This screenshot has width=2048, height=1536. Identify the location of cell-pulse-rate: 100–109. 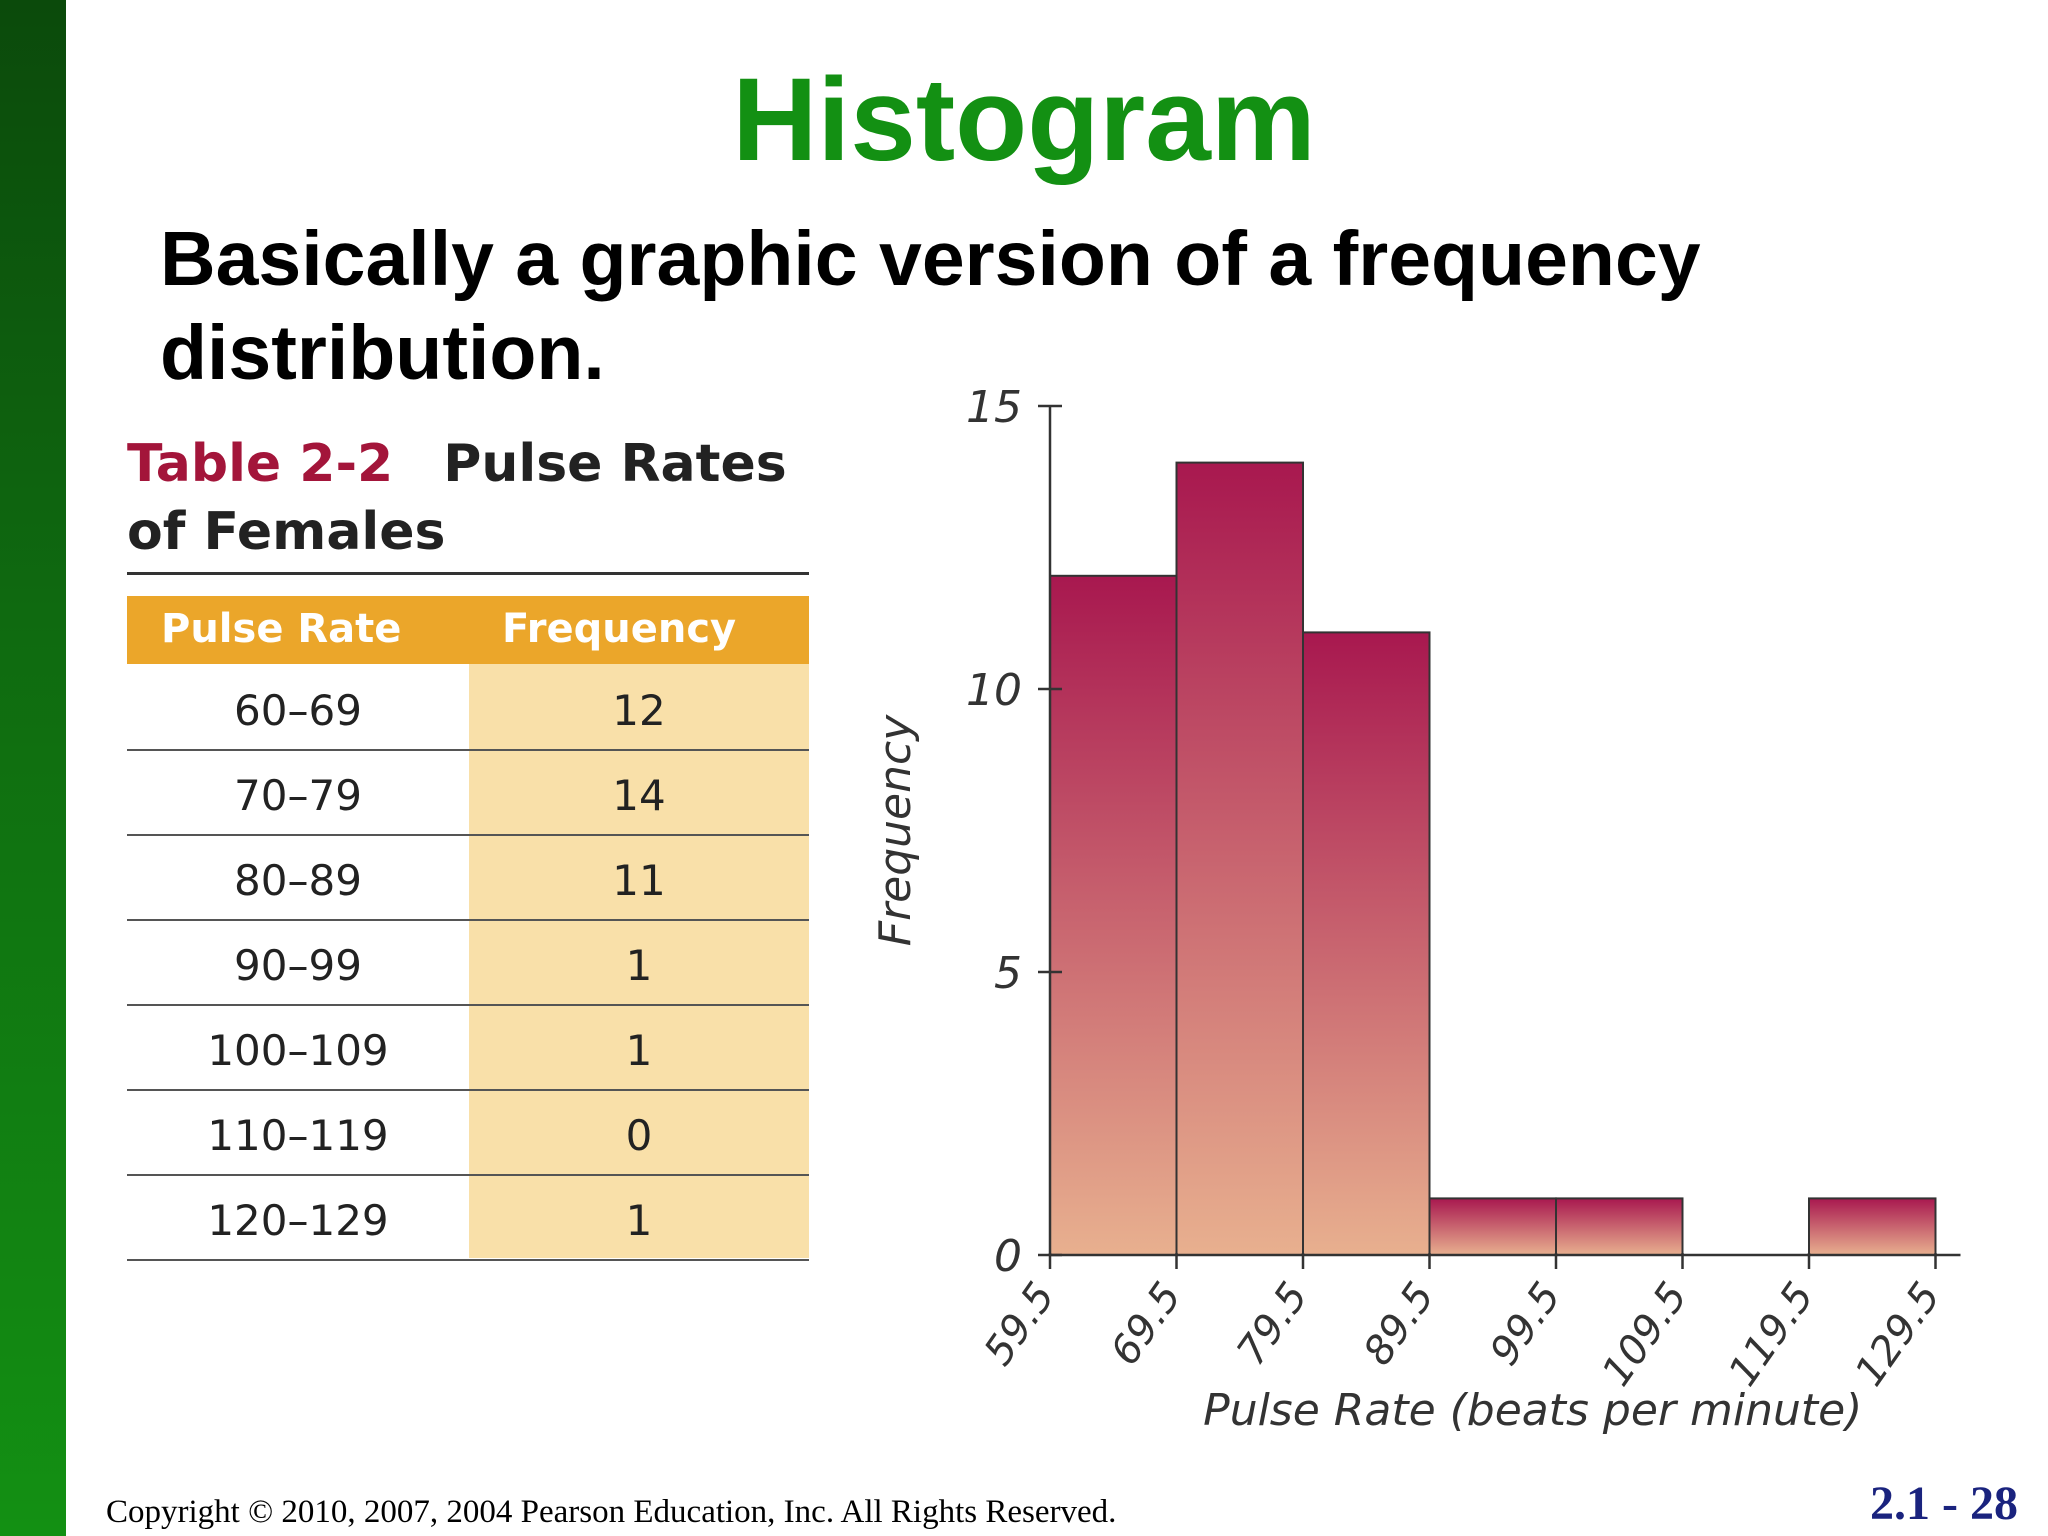
(298, 1050).